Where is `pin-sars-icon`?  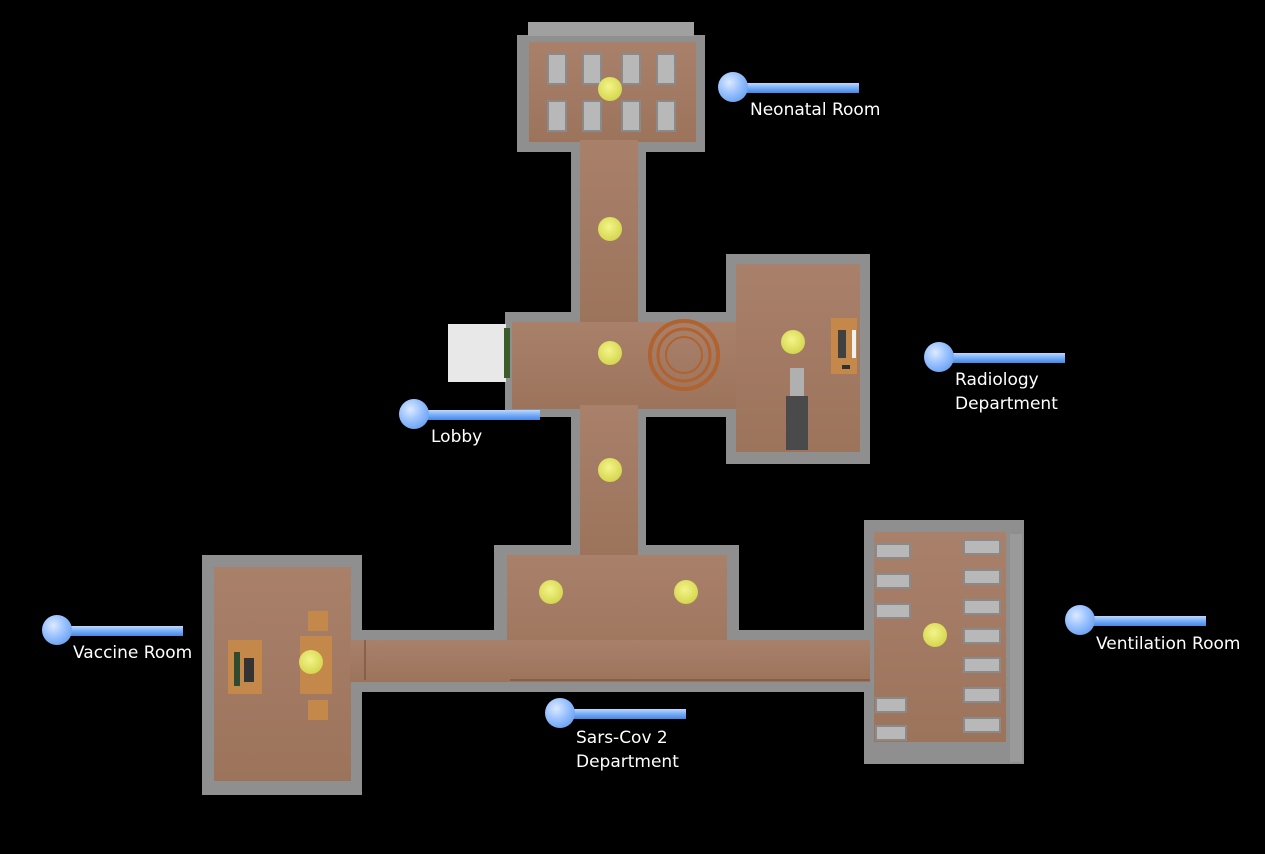
pin-sars-icon is located at coordinates (560, 713).